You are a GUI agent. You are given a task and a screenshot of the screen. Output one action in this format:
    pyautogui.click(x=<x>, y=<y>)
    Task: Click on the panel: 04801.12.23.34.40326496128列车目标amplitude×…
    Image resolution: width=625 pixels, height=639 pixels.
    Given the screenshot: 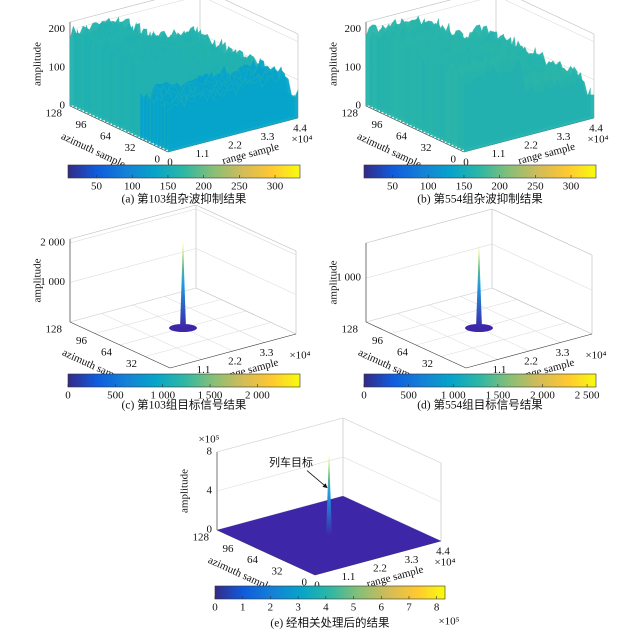 What is the action you would take?
    pyautogui.click(x=319, y=523)
    